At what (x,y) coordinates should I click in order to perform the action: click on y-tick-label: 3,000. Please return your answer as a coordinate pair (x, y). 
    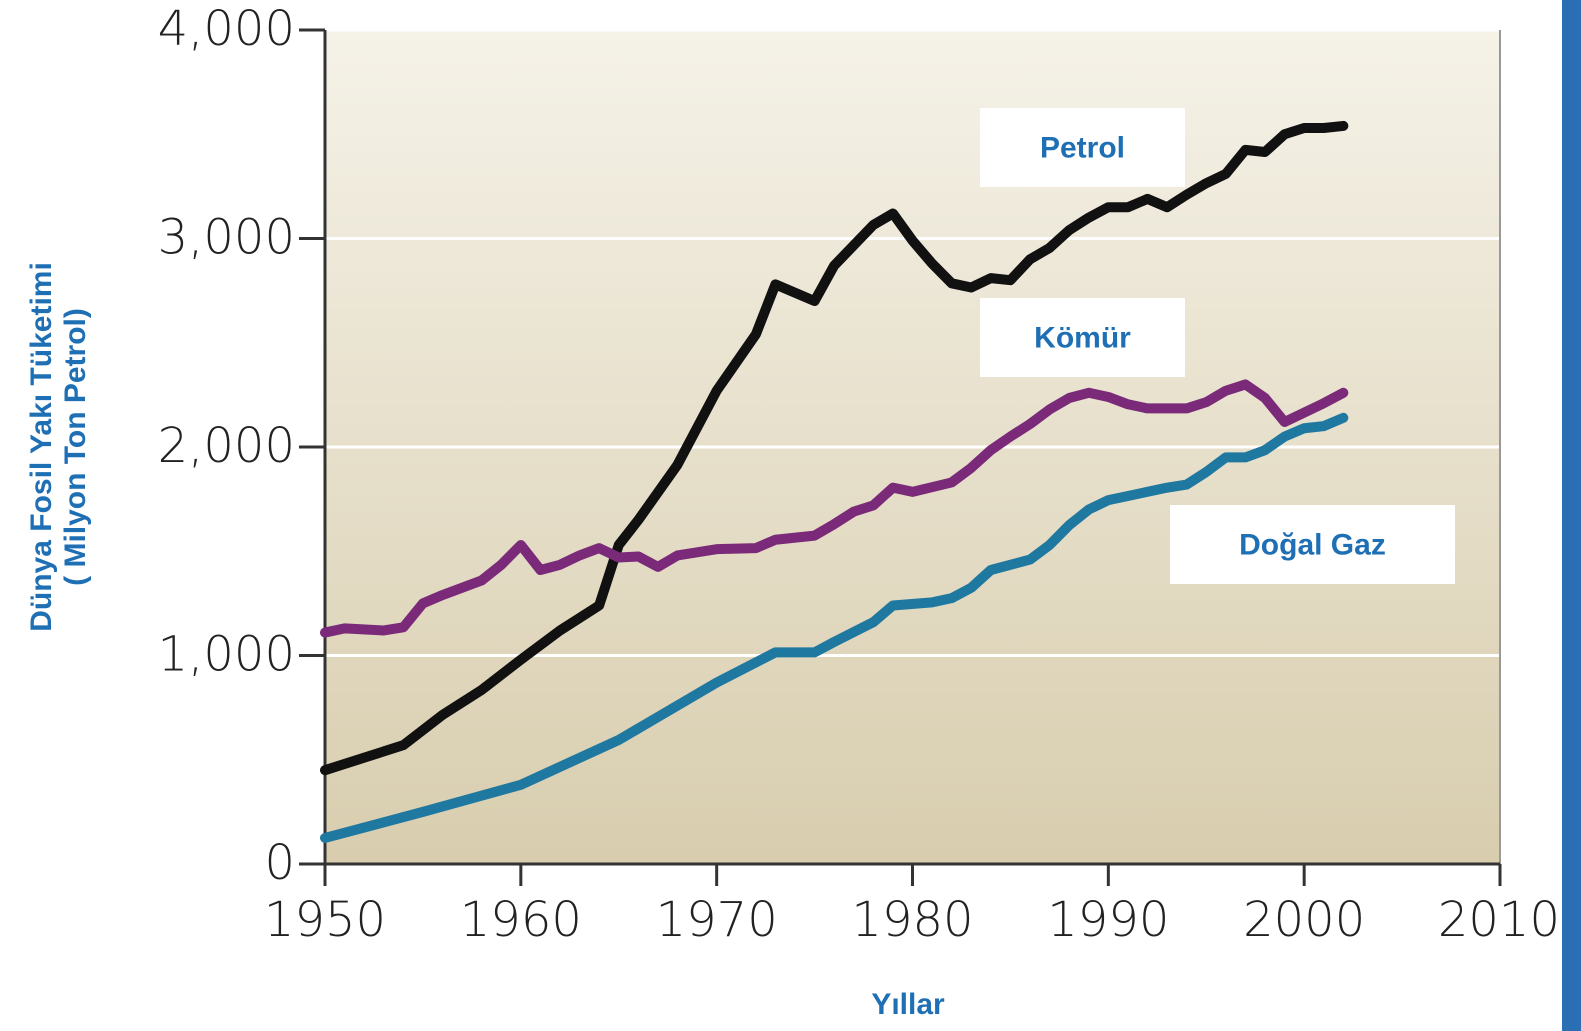
    Looking at the image, I should click on (226, 238).